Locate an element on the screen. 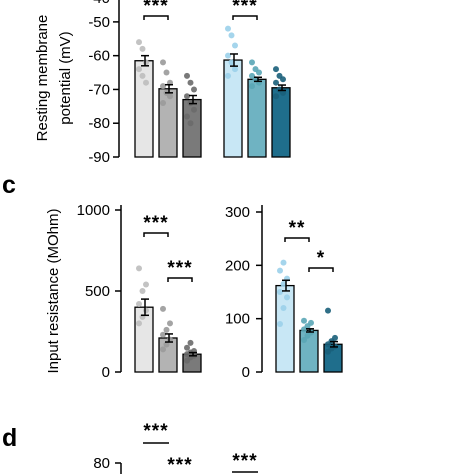  panel-b-y-tick-label: -60 is located at coordinates (99, 56).